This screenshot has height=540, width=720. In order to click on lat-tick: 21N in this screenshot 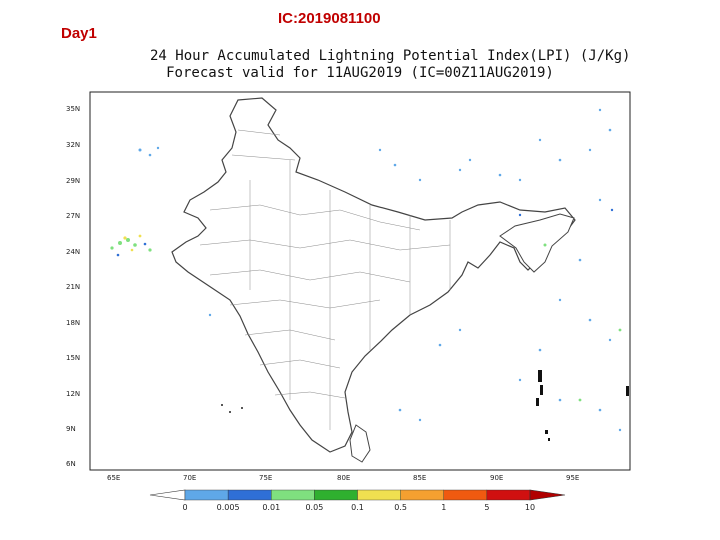, I will do `click(73, 287)`.